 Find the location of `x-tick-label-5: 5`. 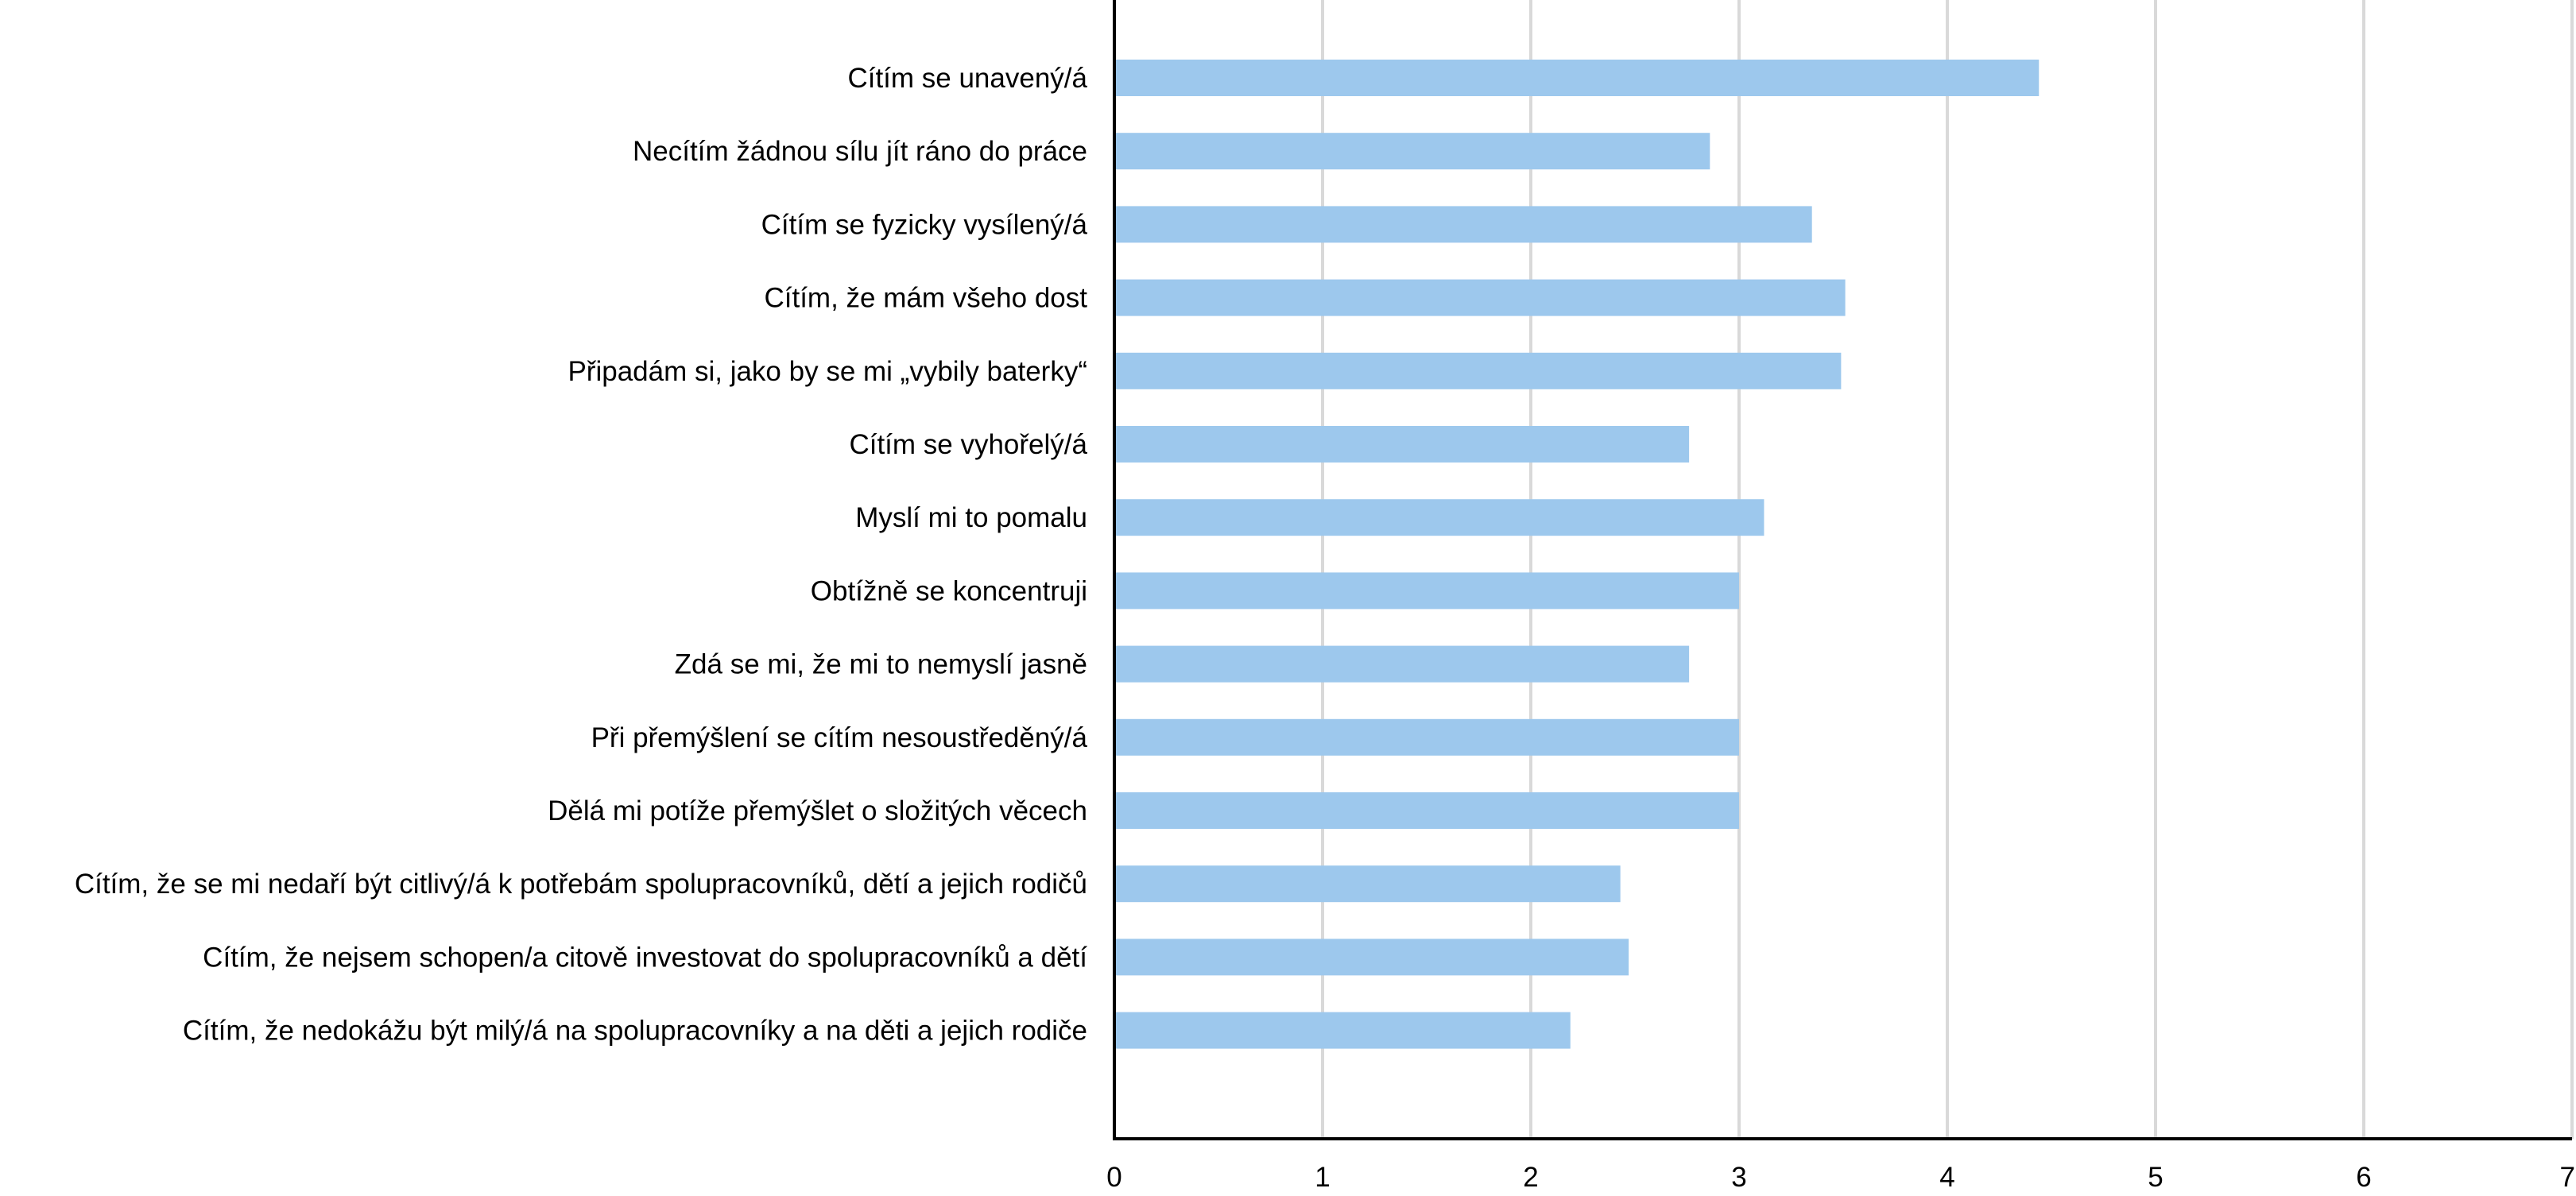

x-tick-label-5: 5 is located at coordinates (2155, 1177).